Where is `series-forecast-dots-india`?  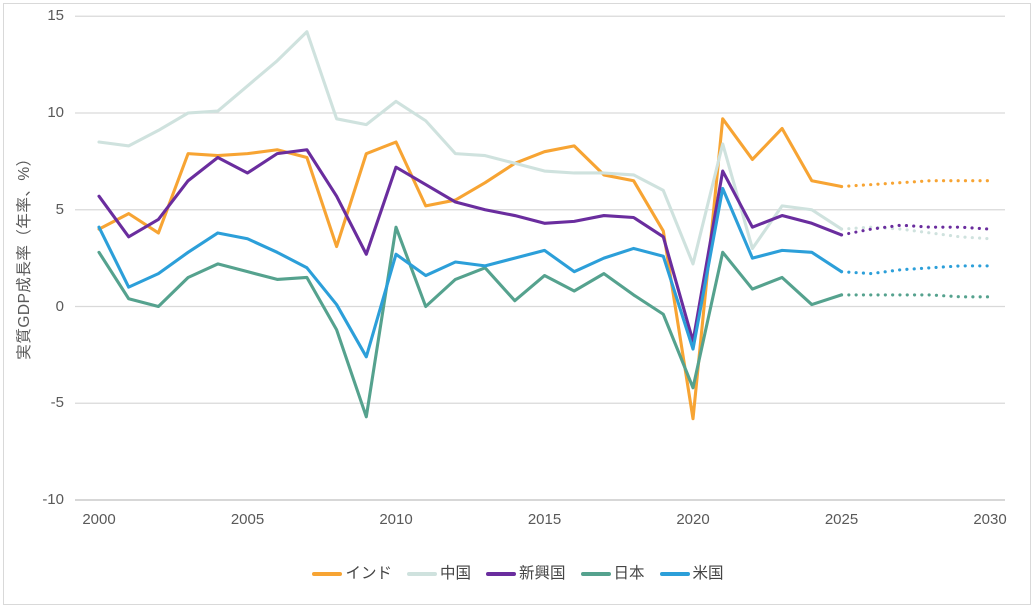 series-forecast-dots-india is located at coordinates (915, 184).